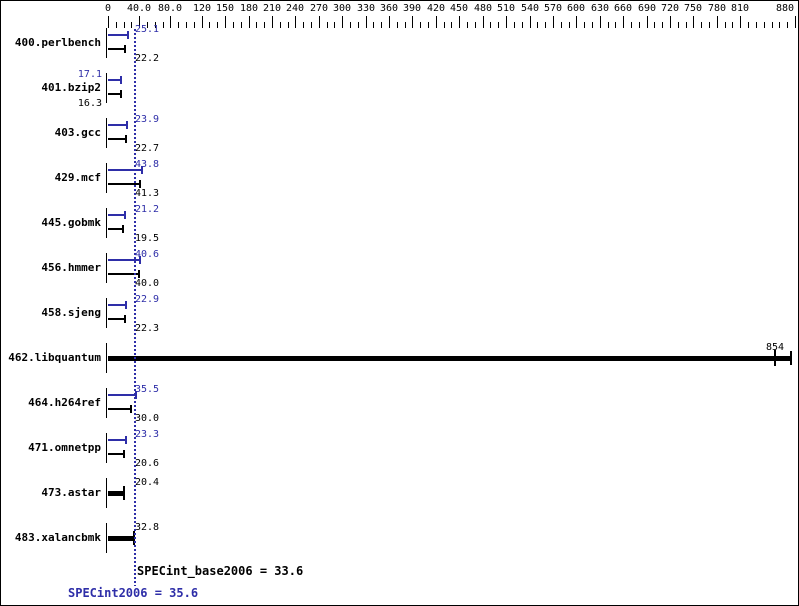  What do you see at coordinates (530, 8) in the screenshot?
I see `axis-tick-label: 540` at bounding box center [530, 8].